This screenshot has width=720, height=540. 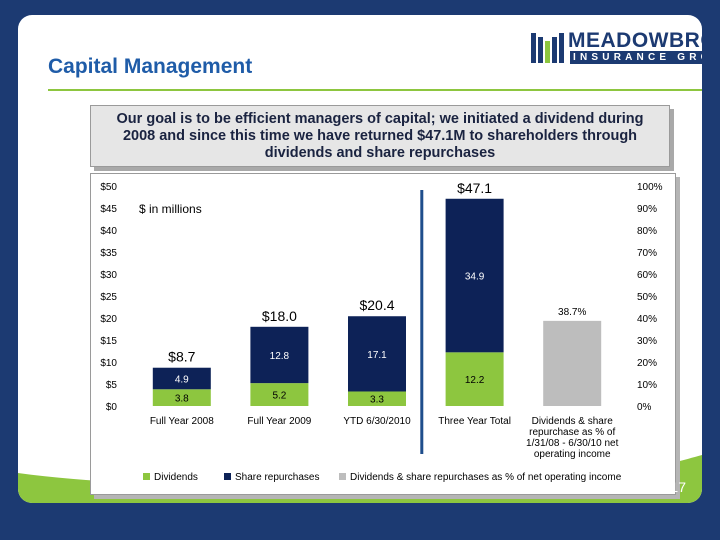 I want to click on y-right-tick-label: 90%, so click(x=647, y=209).